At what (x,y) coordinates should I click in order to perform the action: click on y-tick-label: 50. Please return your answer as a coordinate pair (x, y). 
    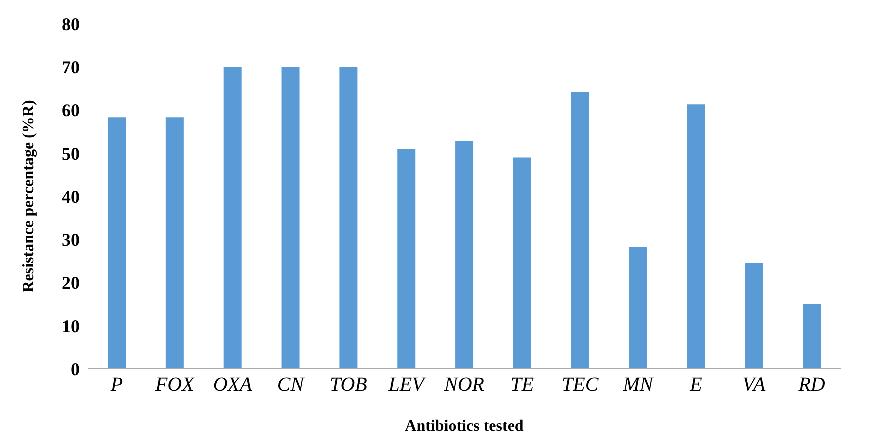
    Looking at the image, I should click on (71, 154).